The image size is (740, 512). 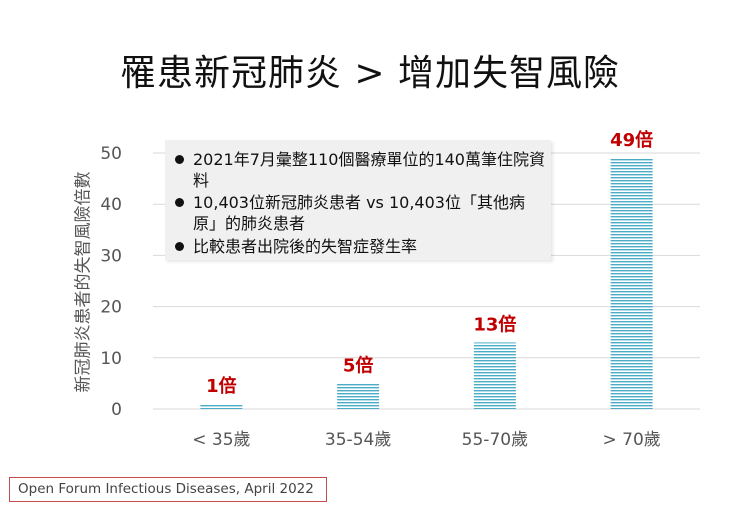 What do you see at coordinates (370, 73) in the screenshot?
I see `slide-title: 罹患新冠肺炎 > 增加失智風險` at bounding box center [370, 73].